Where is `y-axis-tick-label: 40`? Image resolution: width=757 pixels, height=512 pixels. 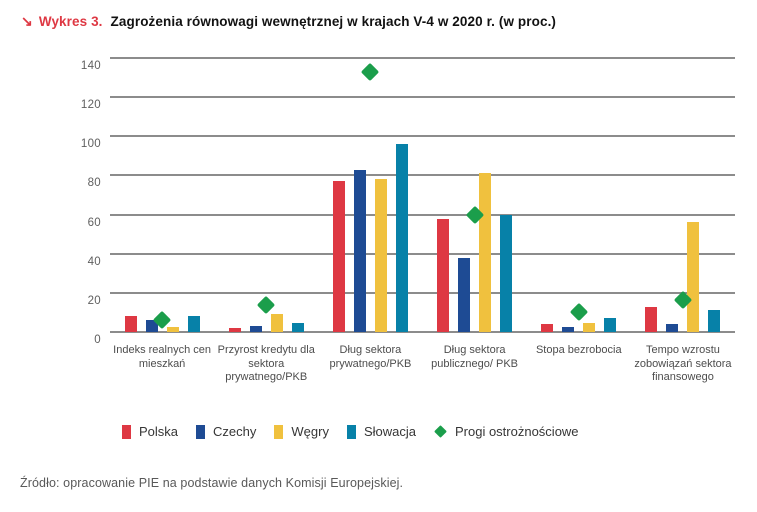 y-axis-tick-label: 40 is located at coordinates (94, 261).